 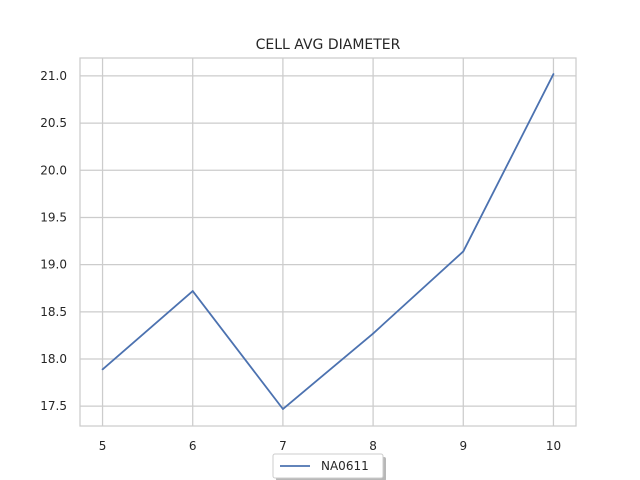 What do you see at coordinates (53, 359) in the screenshot?
I see `y-tick-label: 18.0` at bounding box center [53, 359].